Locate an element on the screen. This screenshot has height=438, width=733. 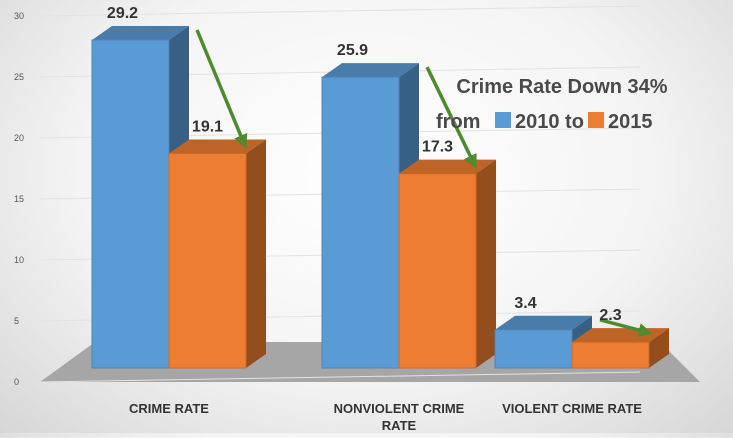
y-tick-label: 30 is located at coordinates (19, 16).